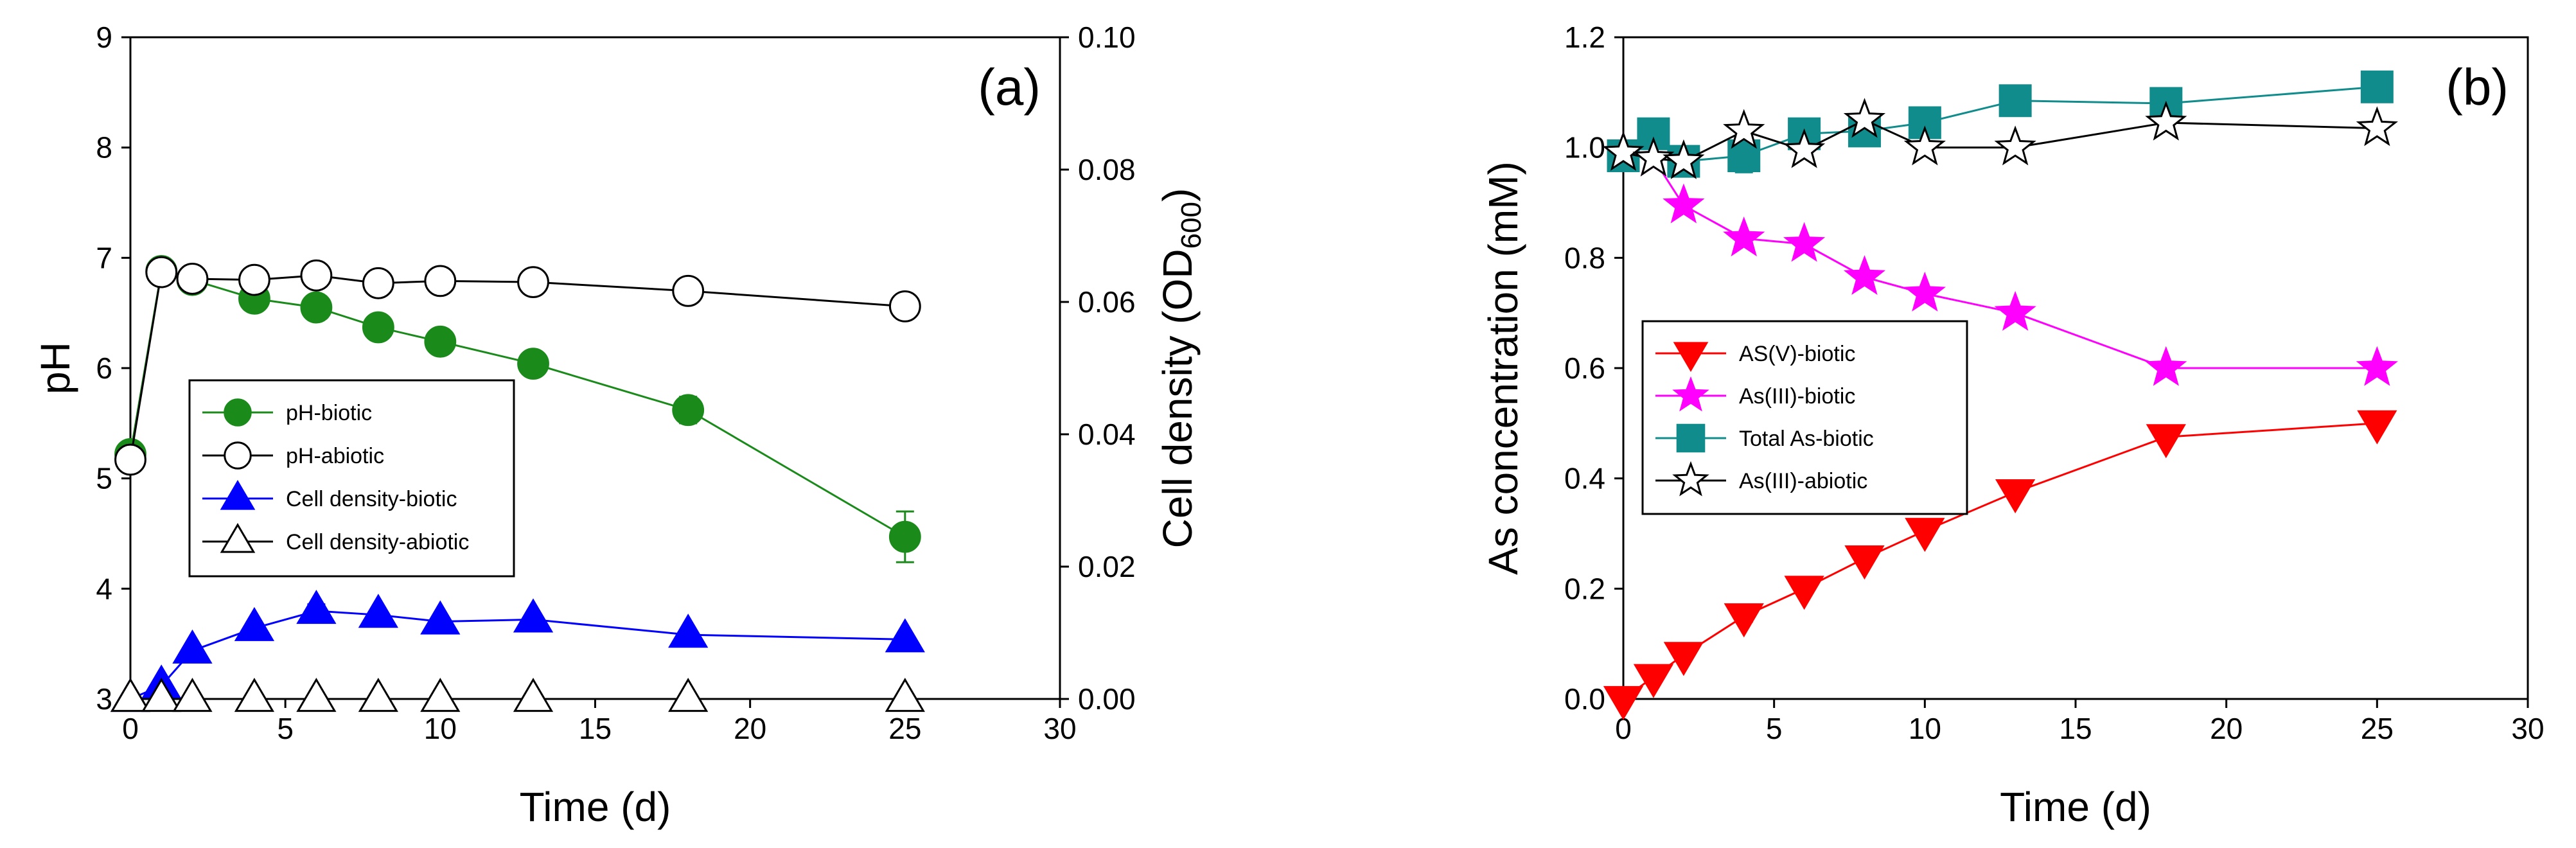 The image size is (2576, 848). What do you see at coordinates (104, 257) in the screenshot?
I see `y-tick-label: 7` at bounding box center [104, 257].